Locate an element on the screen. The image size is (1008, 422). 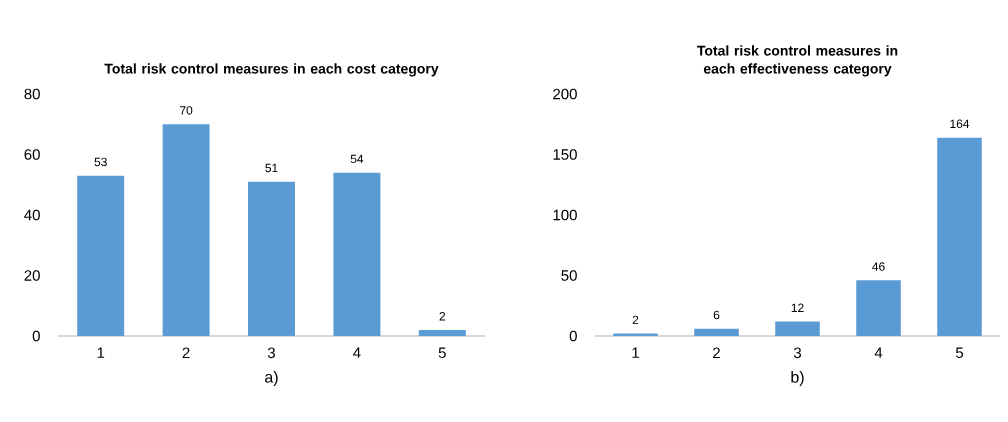
y-tick-label: 150 is located at coordinates (565, 154).